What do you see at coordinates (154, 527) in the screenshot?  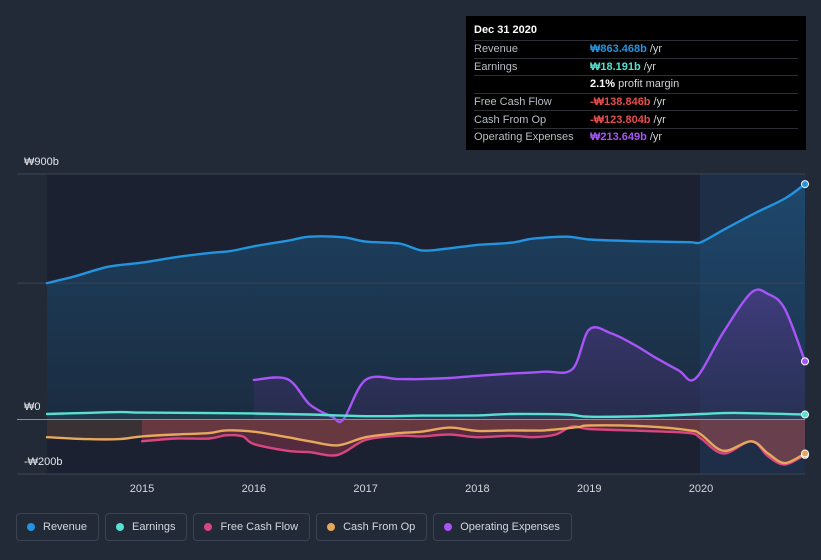 I see `legend-label: Earnings` at bounding box center [154, 527].